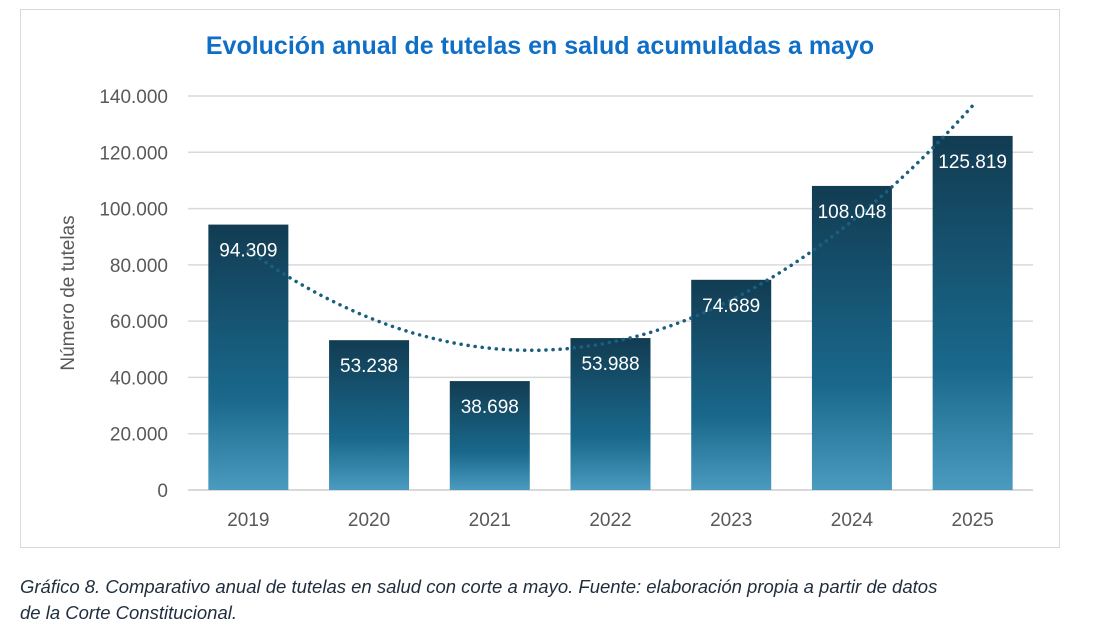 This screenshot has width=1113, height=632. What do you see at coordinates (972, 162) in the screenshot?
I see `data-label: 125.819` at bounding box center [972, 162].